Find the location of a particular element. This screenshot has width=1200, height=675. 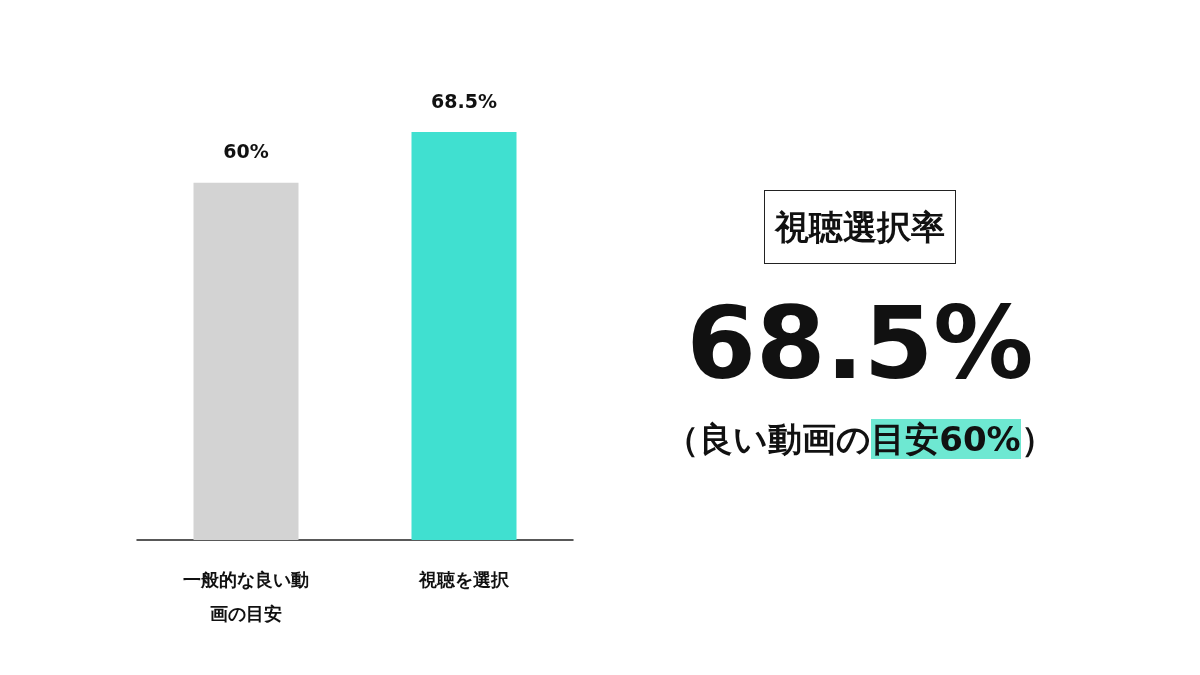

text: （良い動画の is located at coordinates (768, 439).